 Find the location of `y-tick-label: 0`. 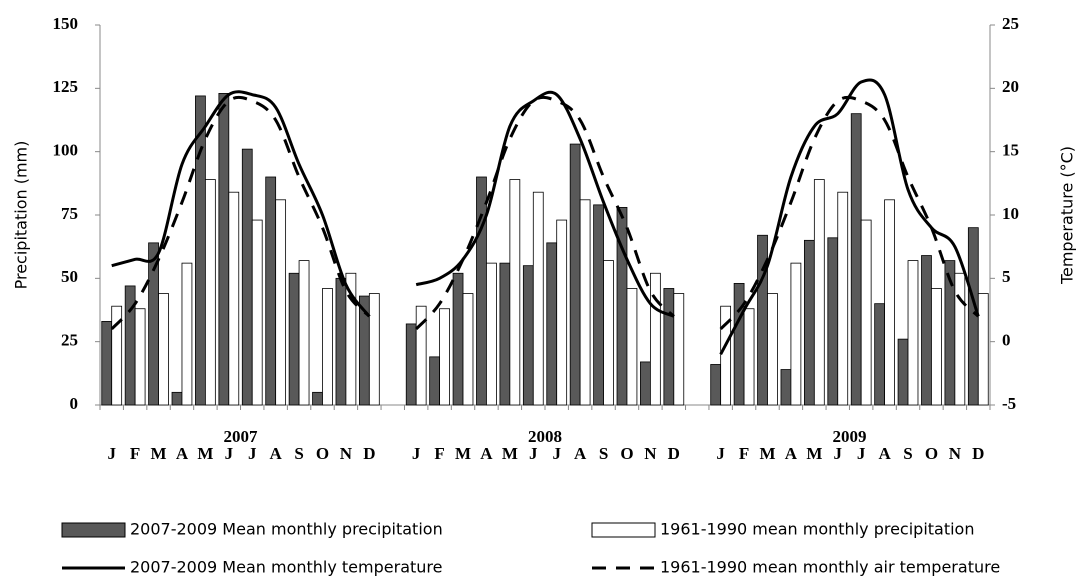

y-tick-label: 0 is located at coordinates (74, 403).